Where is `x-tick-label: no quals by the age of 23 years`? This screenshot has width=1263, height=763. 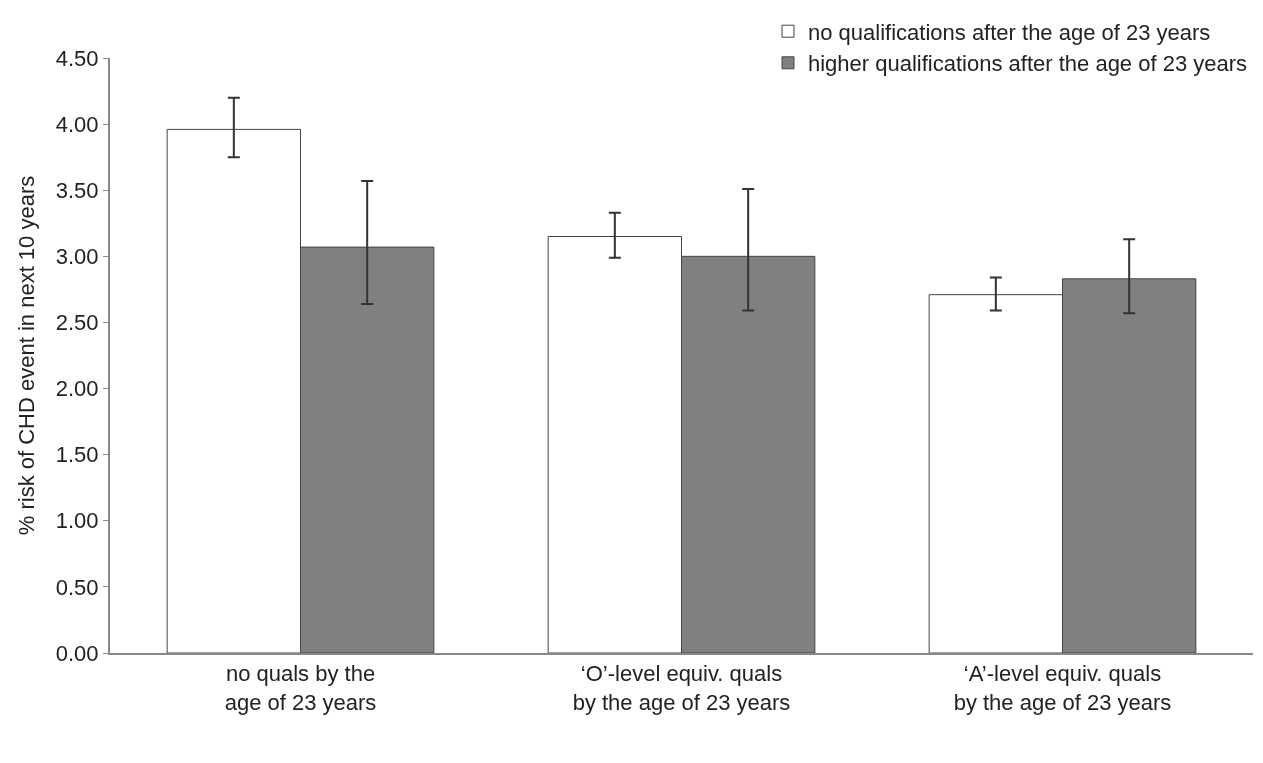
x-tick-label: no quals by the age of 23 years is located at coordinates (300, 688).